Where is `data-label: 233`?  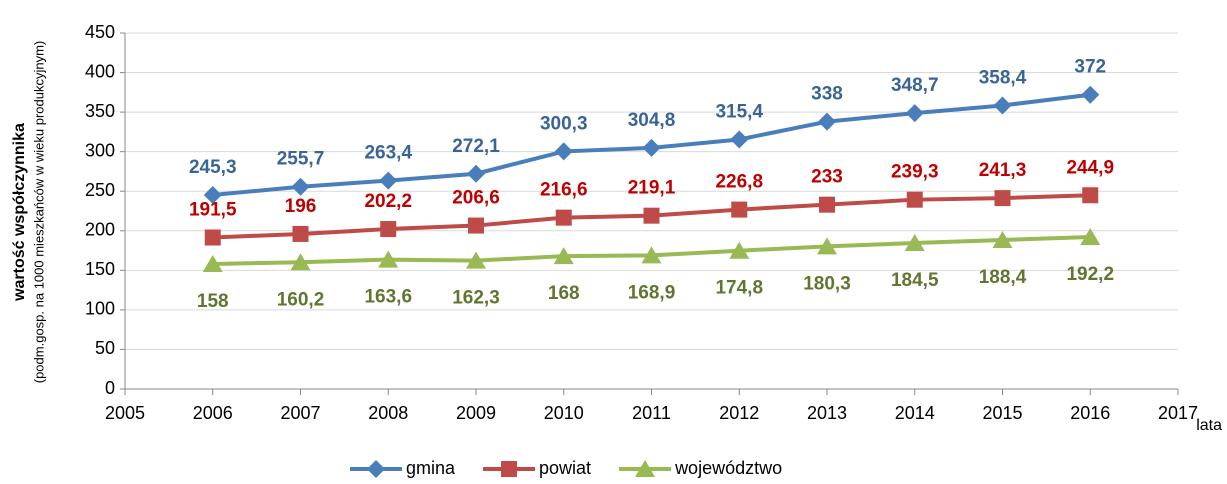
data-label: 233 is located at coordinates (827, 177).